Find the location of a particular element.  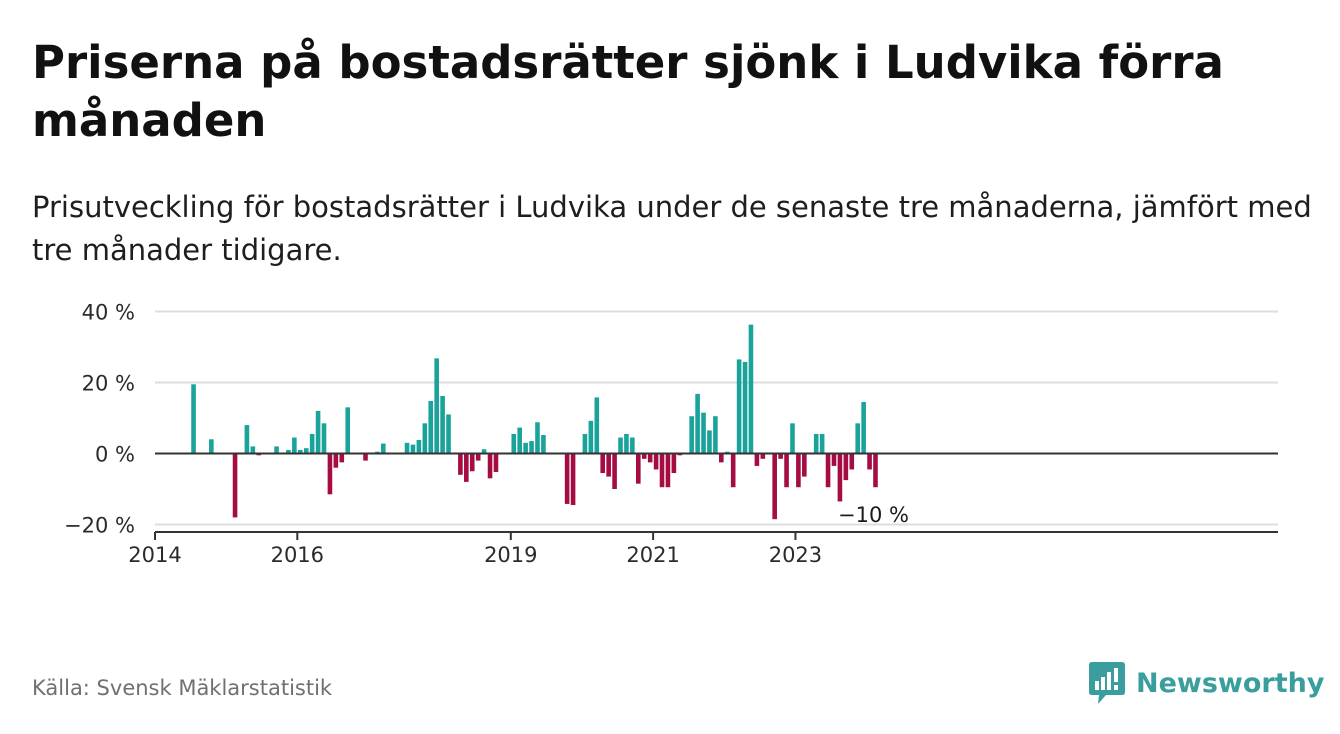

x-axis-labels: 2014 2016 2019 2021 2023 is located at coordinates (475, 549).